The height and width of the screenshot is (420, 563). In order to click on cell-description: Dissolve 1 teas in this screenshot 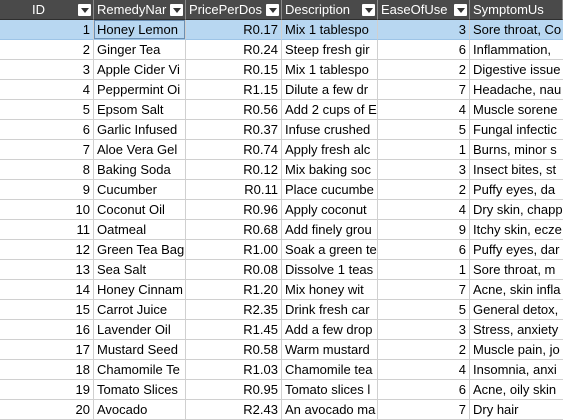, I will do `click(330, 270)`.